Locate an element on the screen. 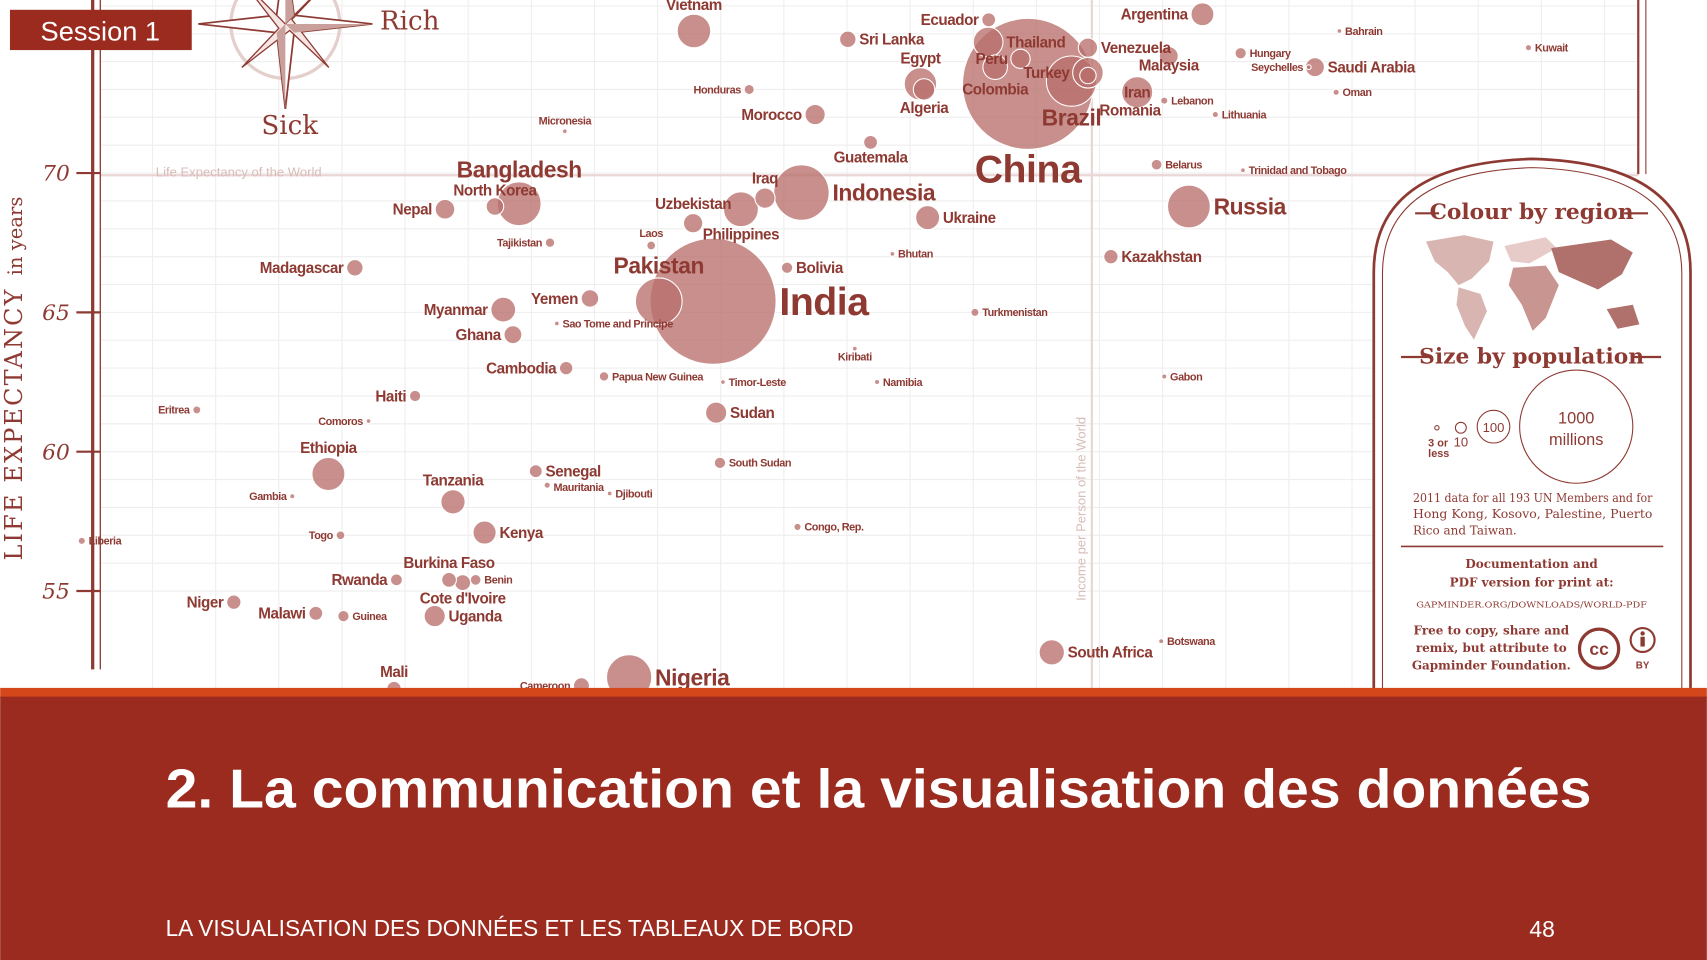 This screenshot has height=960, width=1707. world-income-label: Income per Person of the World is located at coordinates (1080, 509).